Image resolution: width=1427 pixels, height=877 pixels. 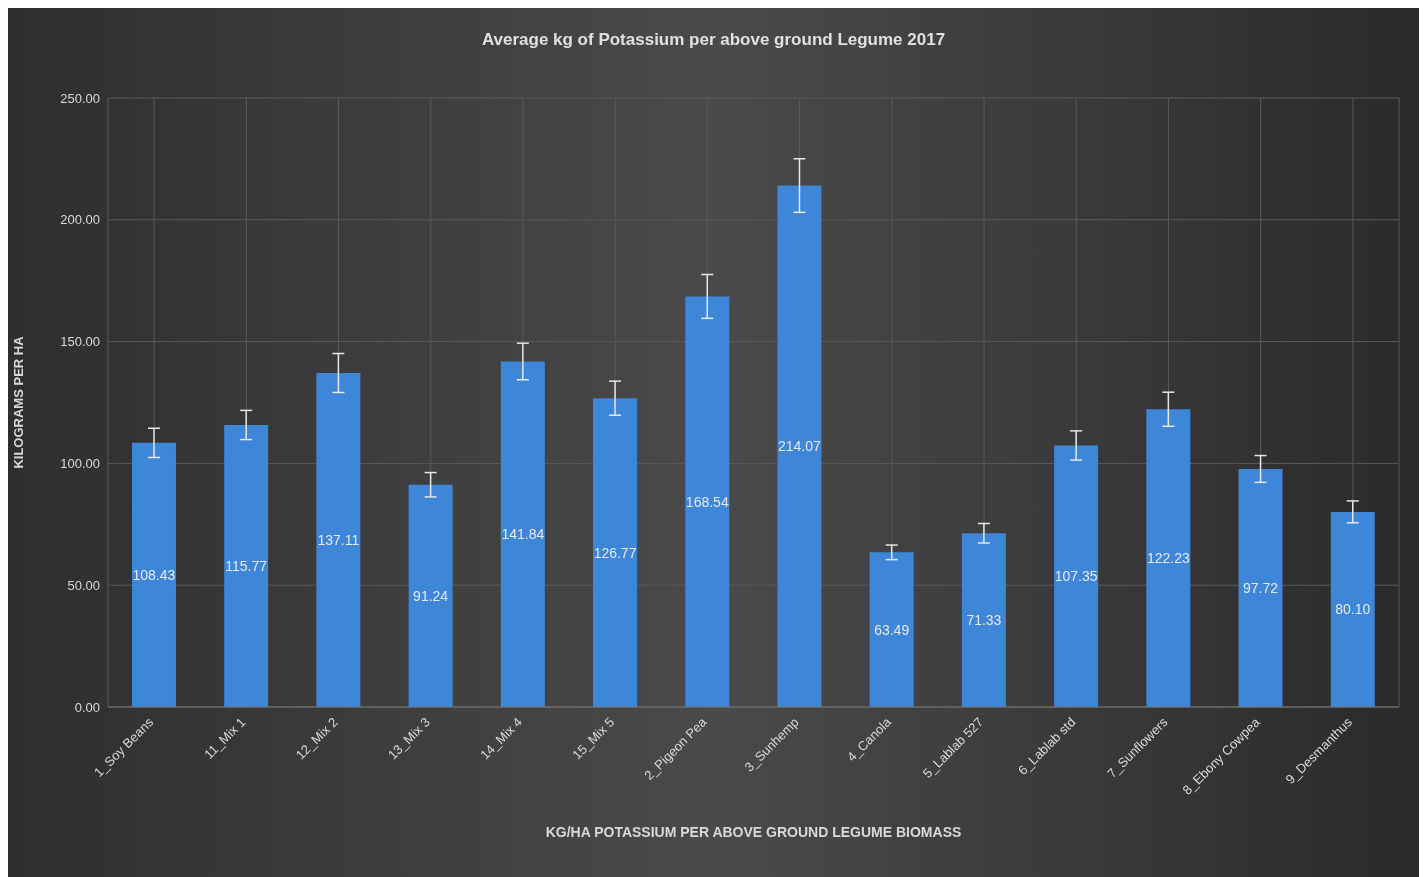 I want to click on data-label: 107.35, so click(x=1076, y=576).